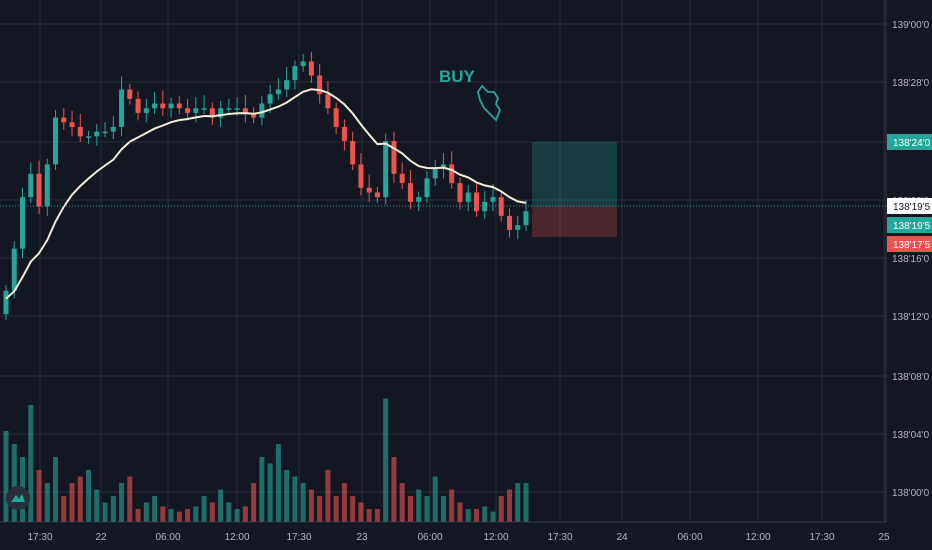 Image resolution: width=932 pixels, height=550 pixels. I want to click on volume-bars, so click(266, 460).